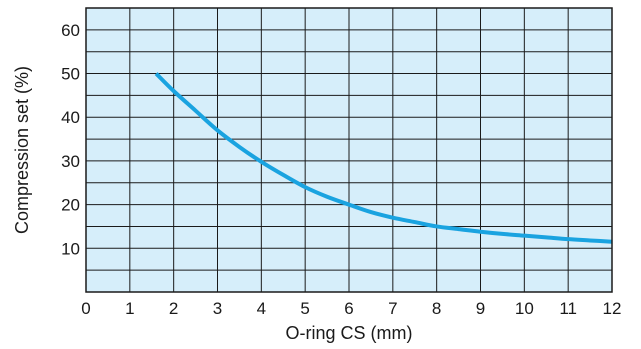 The image size is (641, 349). Describe the element at coordinates (348, 308) in the screenshot. I see `x-tick-label: 6` at that location.